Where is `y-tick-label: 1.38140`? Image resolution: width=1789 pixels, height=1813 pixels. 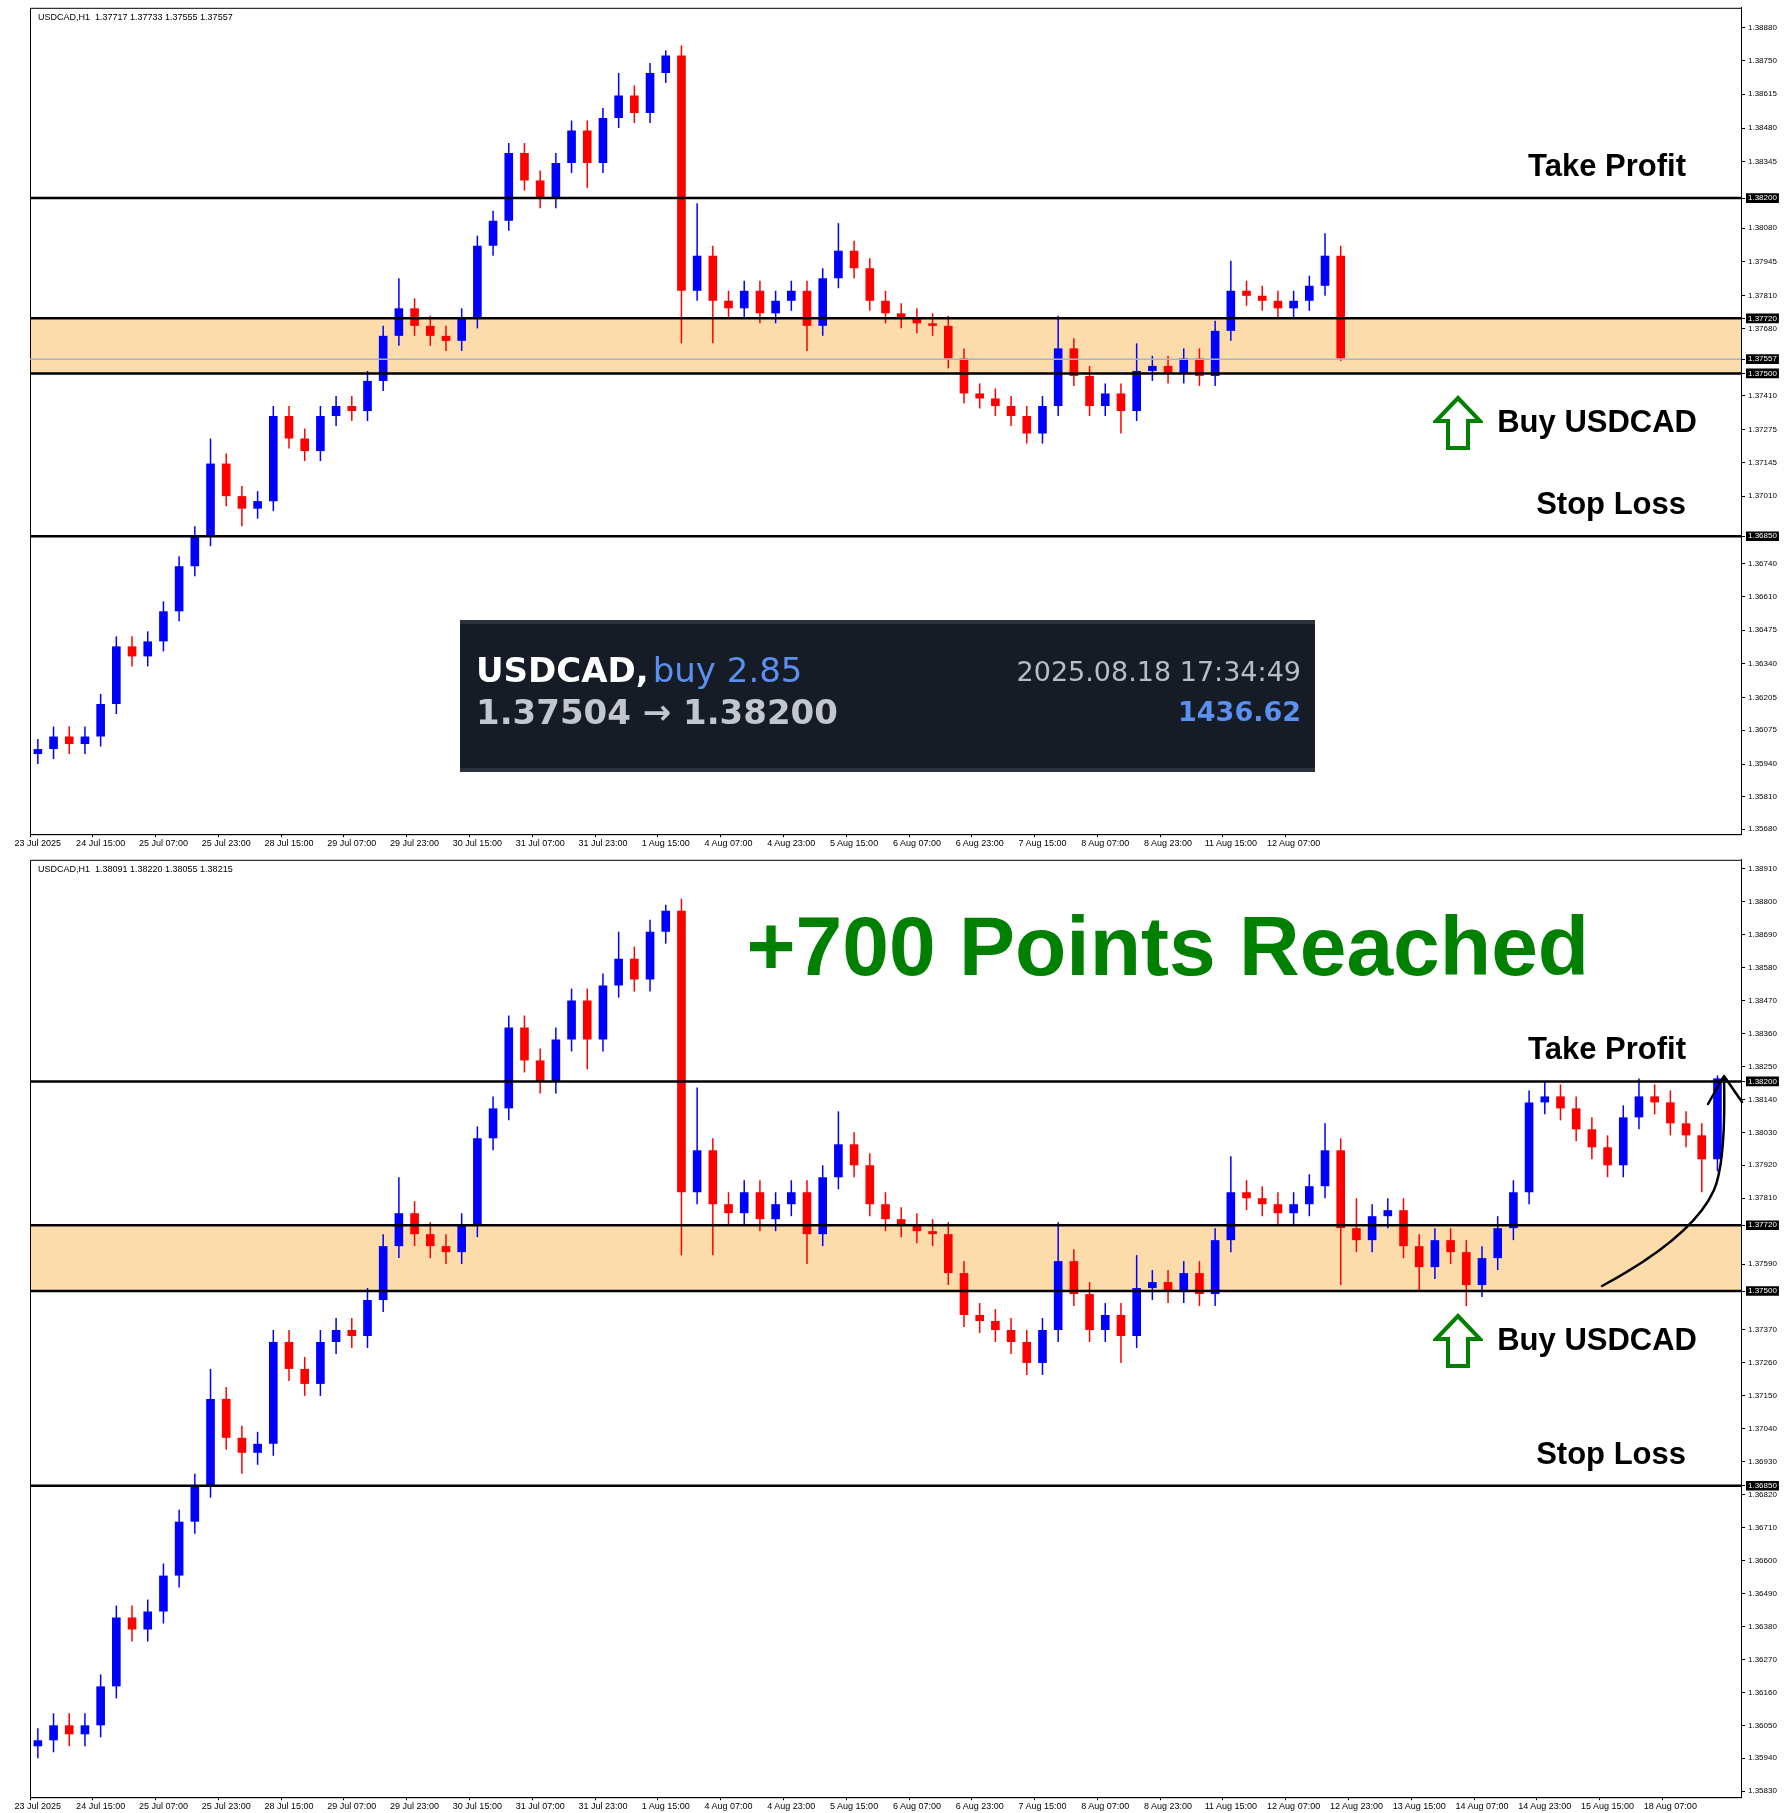 y-tick-label: 1.38140 is located at coordinates (1763, 1099).